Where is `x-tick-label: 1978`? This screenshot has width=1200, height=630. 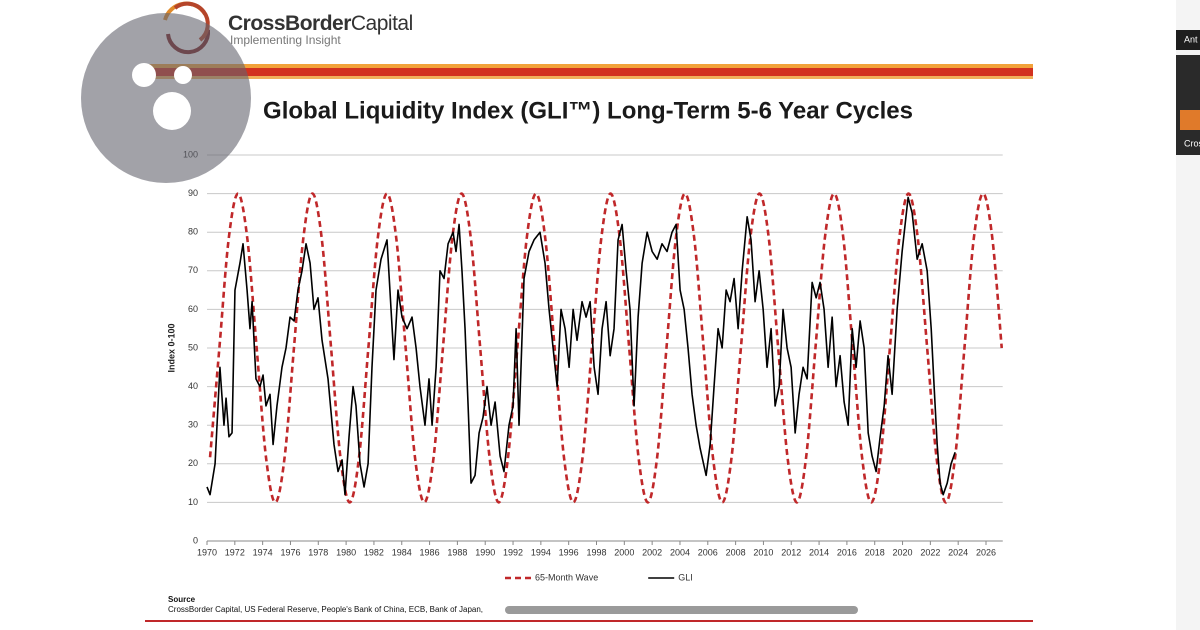 x-tick-label: 1978 is located at coordinates (318, 552).